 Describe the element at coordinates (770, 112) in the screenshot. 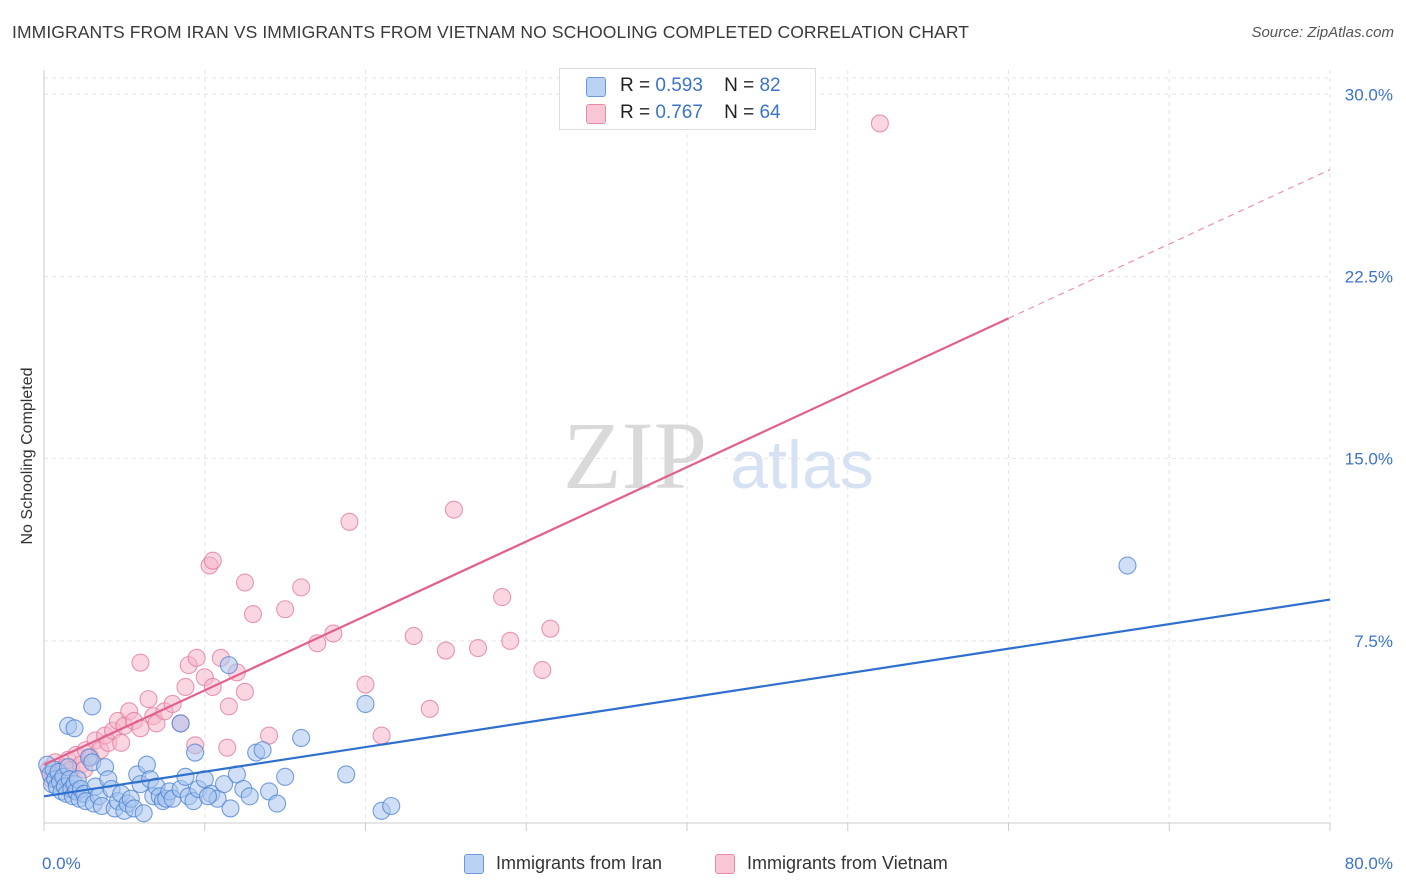

I see `n-value-vietnam: 64` at that location.